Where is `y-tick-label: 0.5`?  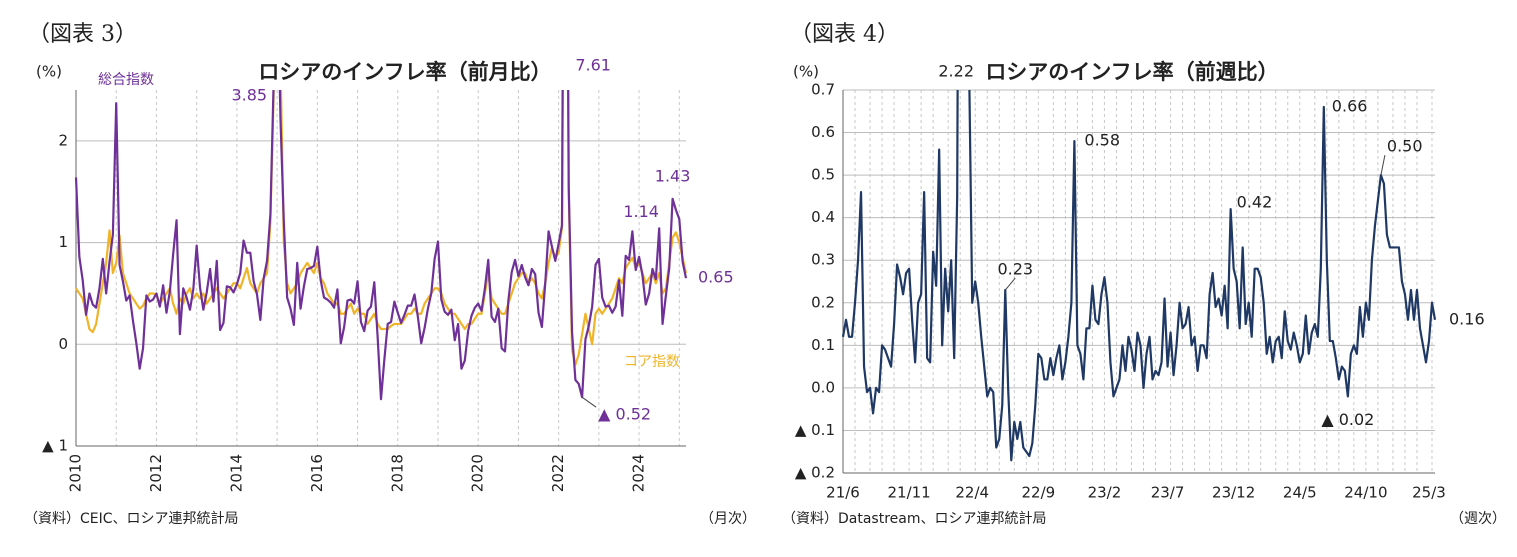
y-tick-label: 0.5 is located at coordinates (823, 175).